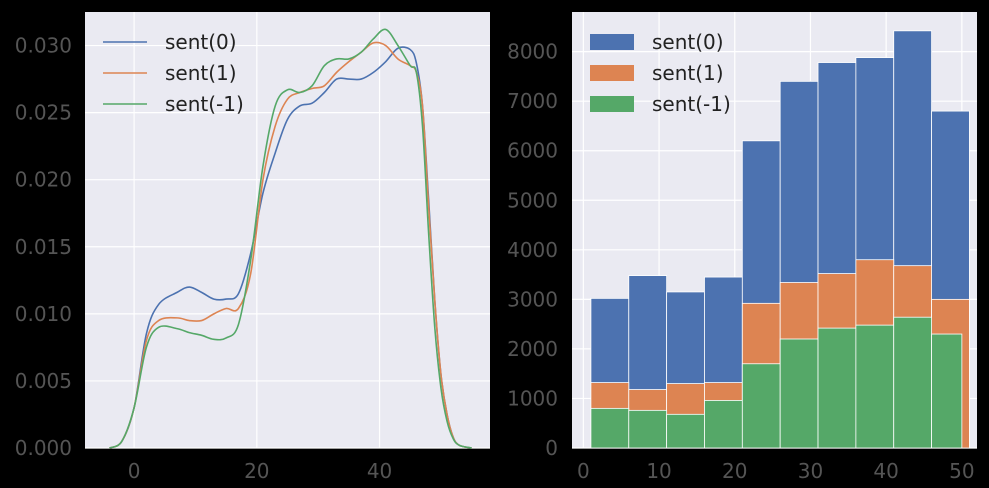  What do you see at coordinates (43, 180) in the screenshot?
I see `kde-y-tick-label: 0.020` at bounding box center [43, 180].